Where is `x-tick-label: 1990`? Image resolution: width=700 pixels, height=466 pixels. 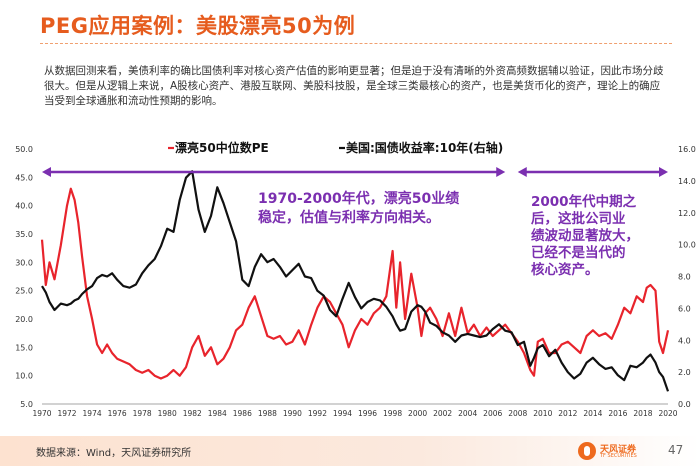 x-tick-label: 1990 is located at coordinates (292, 413).